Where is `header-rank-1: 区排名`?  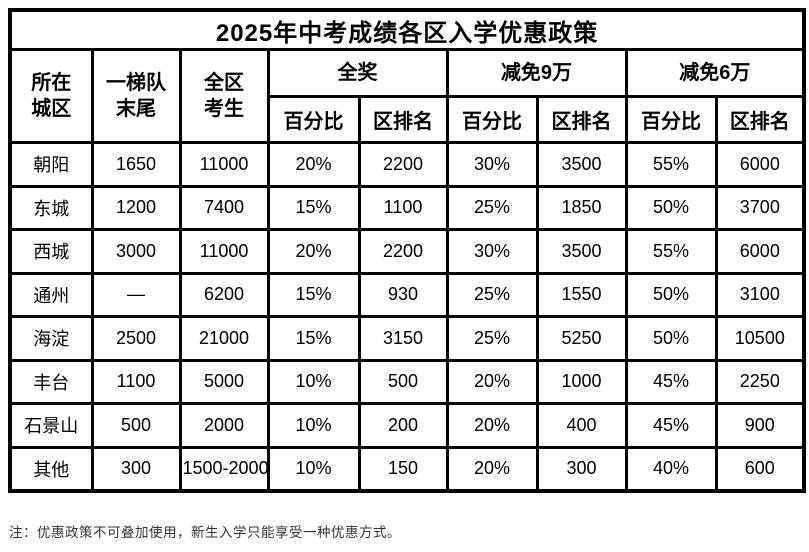 header-rank-1: 区排名 is located at coordinates (403, 119).